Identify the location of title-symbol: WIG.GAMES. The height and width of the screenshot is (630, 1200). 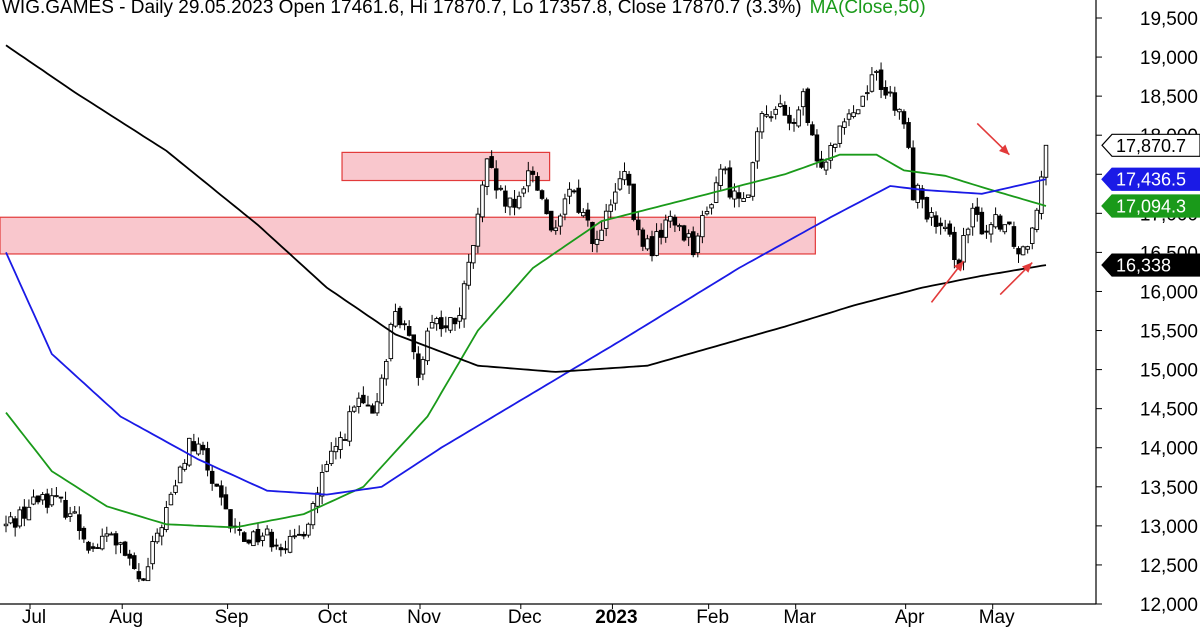
(58, 9).